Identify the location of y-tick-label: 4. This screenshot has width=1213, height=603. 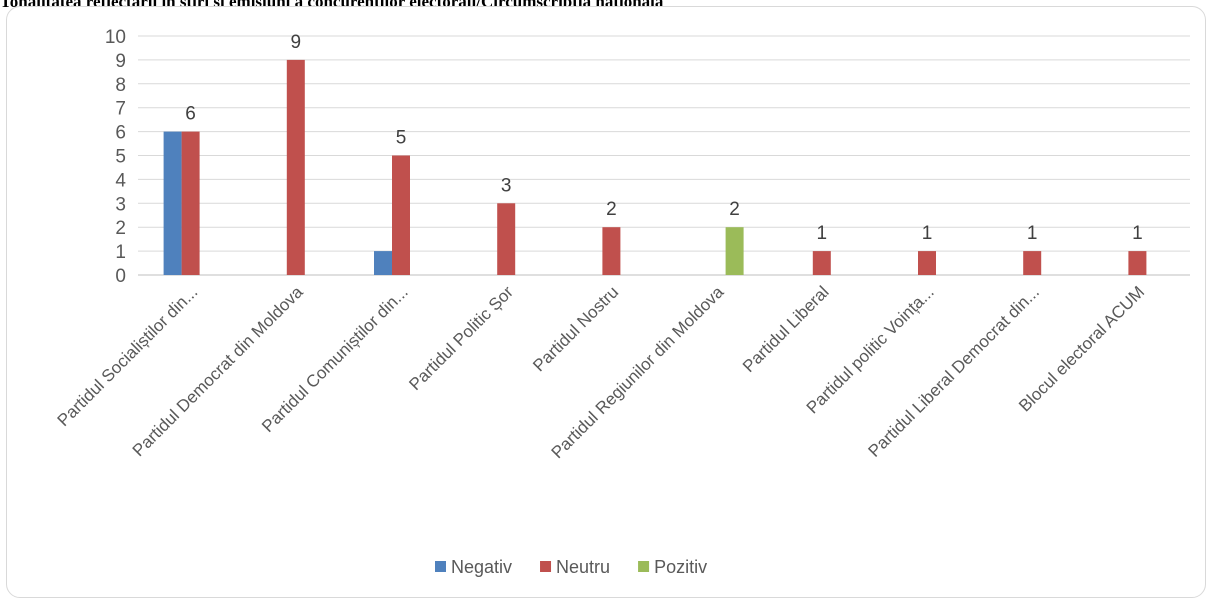
(120, 180).